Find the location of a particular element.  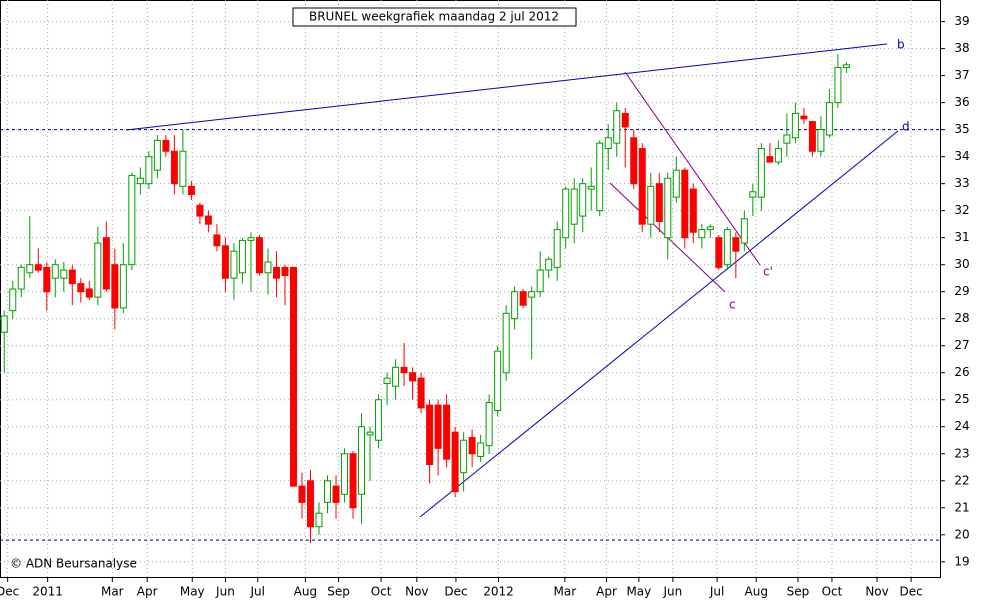

annotation: c' is located at coordinates (768, 272).